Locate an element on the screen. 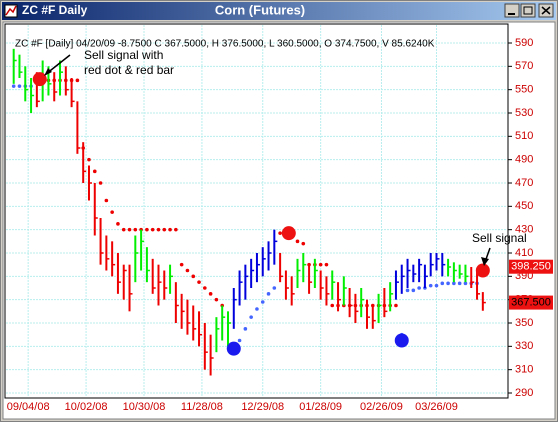  y-tick-label: 570 is located at coordinates (524, 66).